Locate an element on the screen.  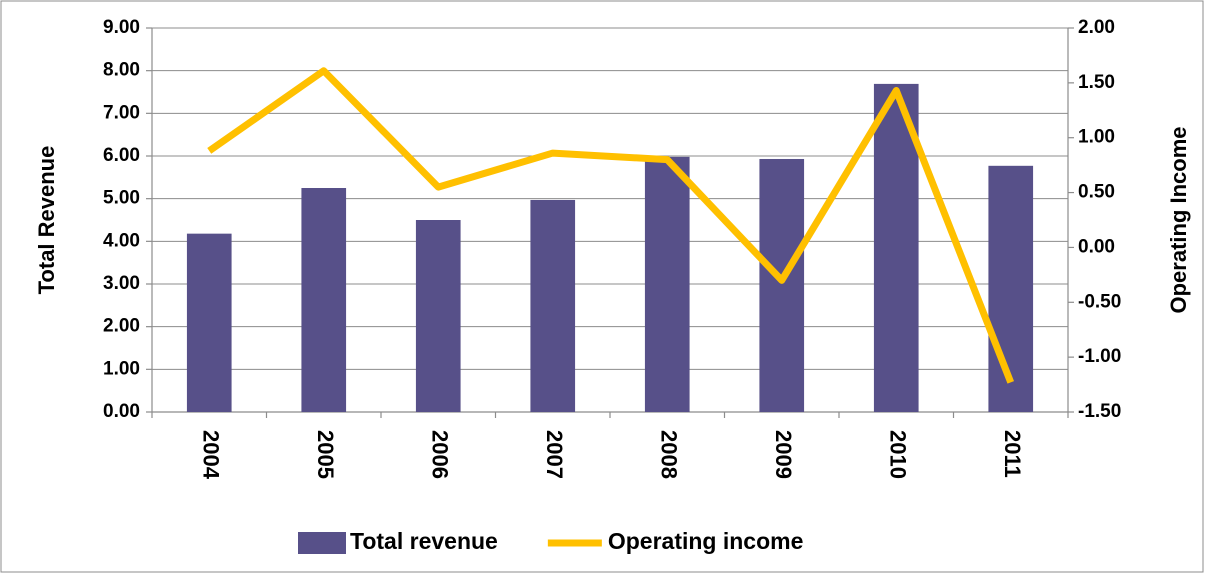
x-tick-label: 2008 is located at coordinates (668, 454).